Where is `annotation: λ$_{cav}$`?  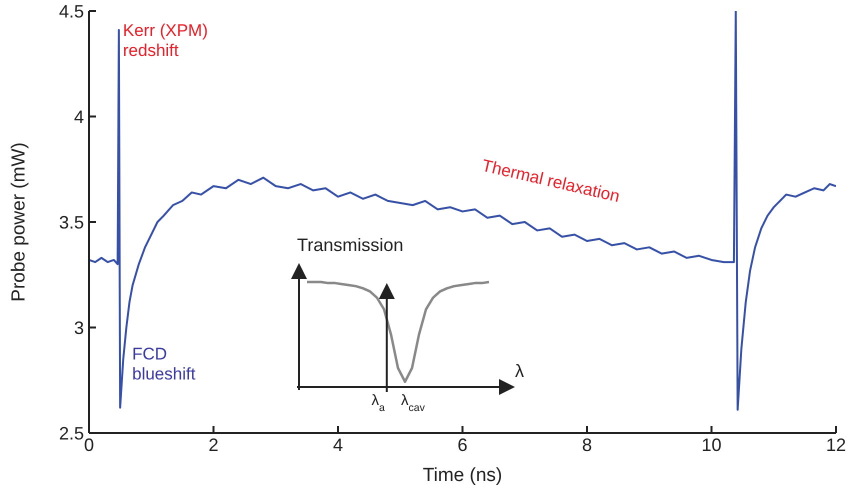
annotation: λ$_{cav}$ is located at coordinates (413, 403).